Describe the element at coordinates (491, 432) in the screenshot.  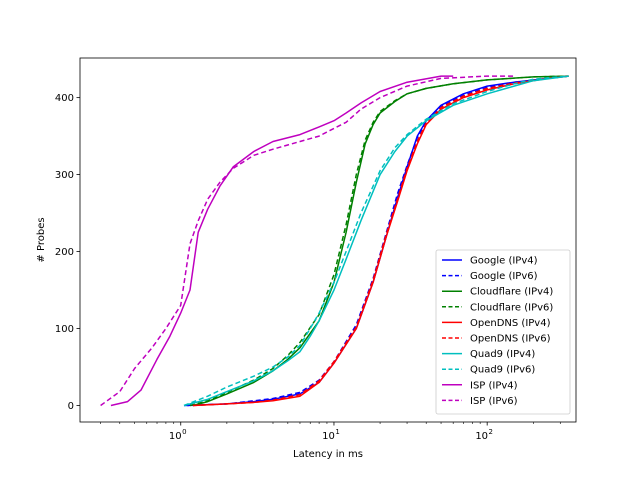
I see `x-tick-exponent: 2` at that location.